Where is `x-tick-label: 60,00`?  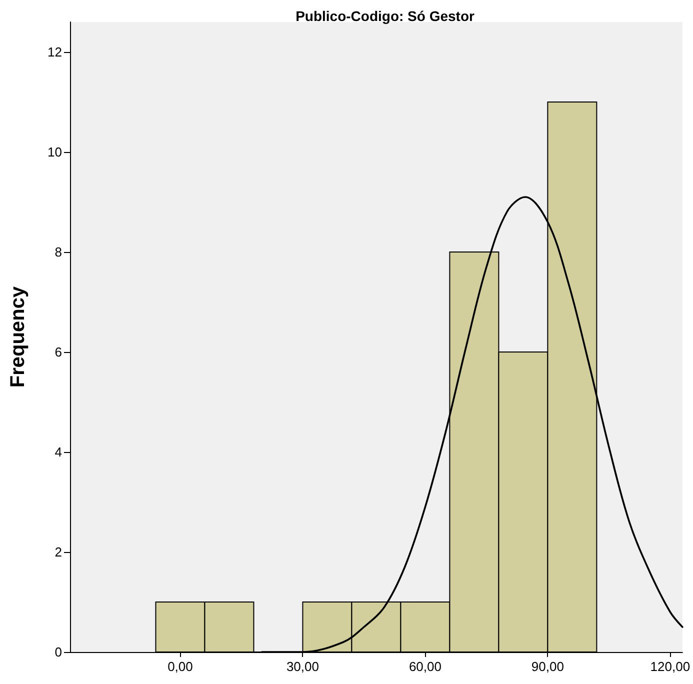
x-tick-label: 60,00 is located at coordinates (425, 666).